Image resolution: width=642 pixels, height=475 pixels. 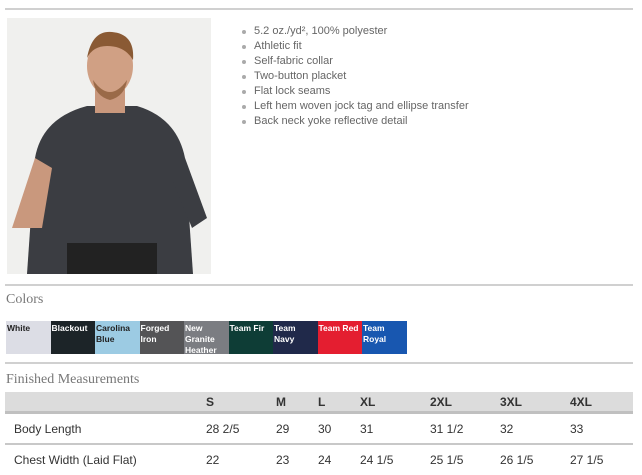 I want to click on size-header: M, so click(x=281, y=401).